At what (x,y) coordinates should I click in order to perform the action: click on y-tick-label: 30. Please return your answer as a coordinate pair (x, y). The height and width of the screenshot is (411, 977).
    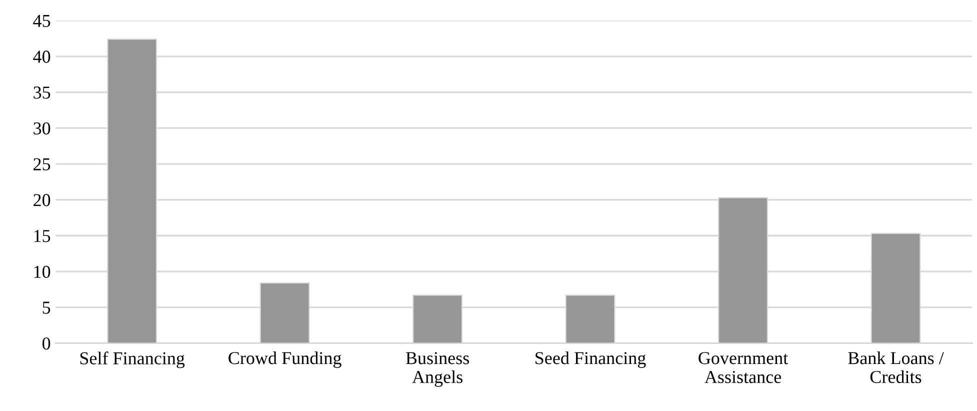
    Looking at the image, I should click on (42, 128).